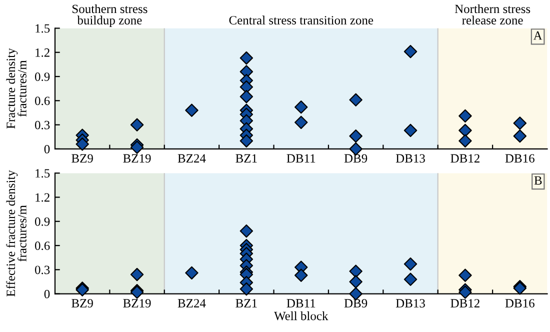  I want to click on band-label: Southern stress buildup zone, so click(110, 16).